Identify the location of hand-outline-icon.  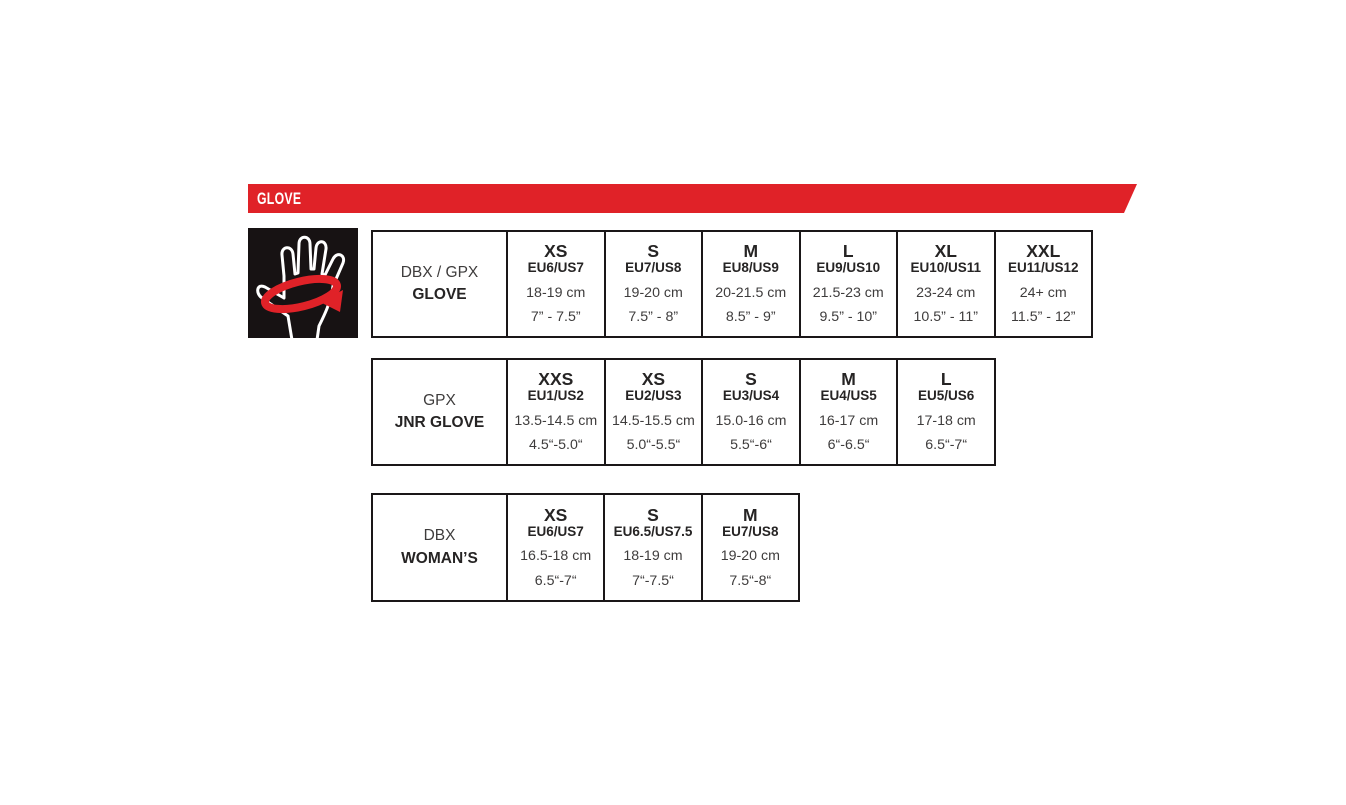
(301, 286).